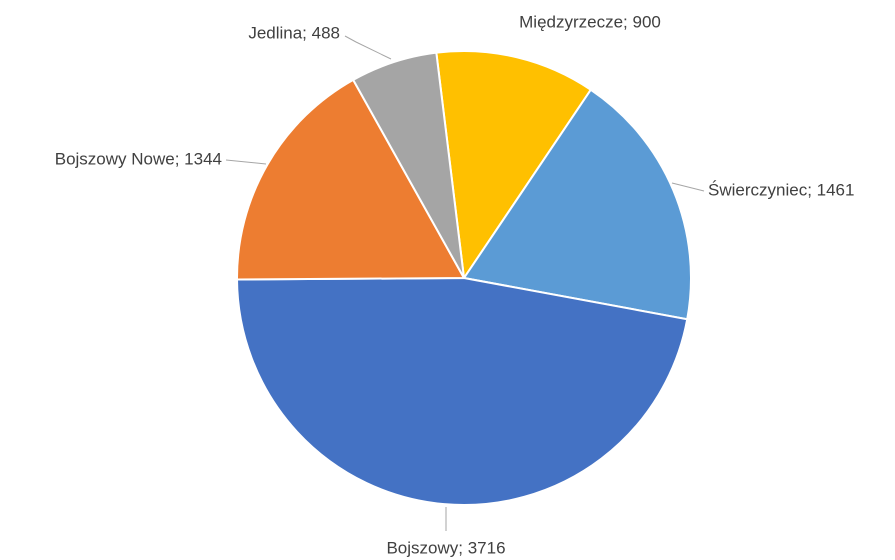 Image resolution: width=895 pixels, height=560 pixels. I want to click on data-label: Międzyrzecze; 900, so click(590, 21).